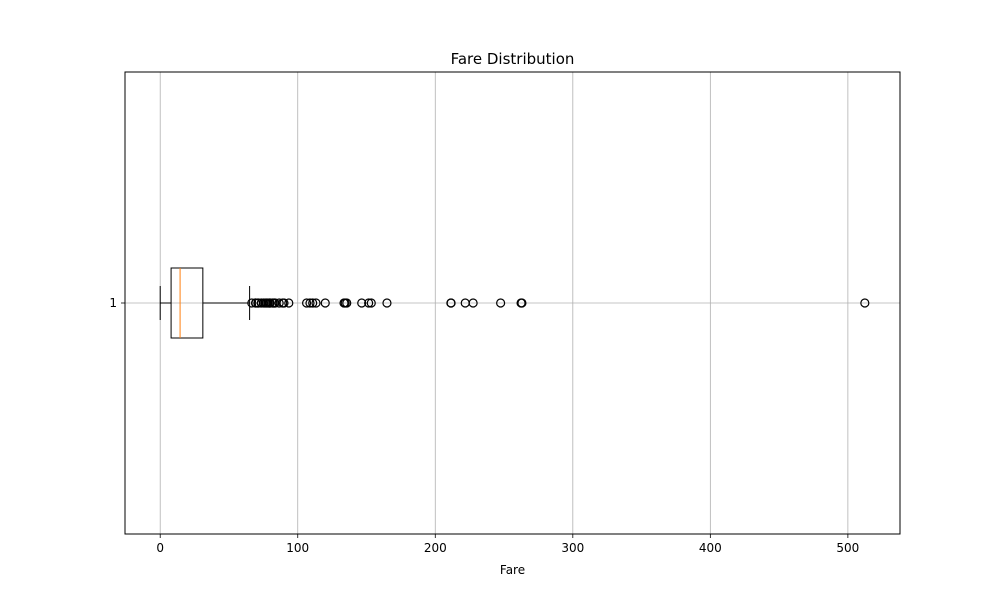 The width and height of the screenshot is (1000, 600). What do you see at coordinates (514, 303) in the screenshot?
I see `box-plot` at bounding box center [514, 303].